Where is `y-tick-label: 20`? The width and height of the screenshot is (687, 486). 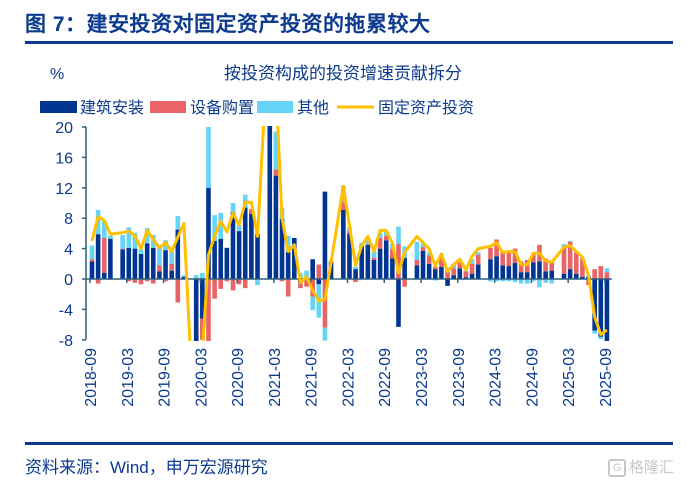 y-tick-label: 20 is located at coordinates (64, 128).